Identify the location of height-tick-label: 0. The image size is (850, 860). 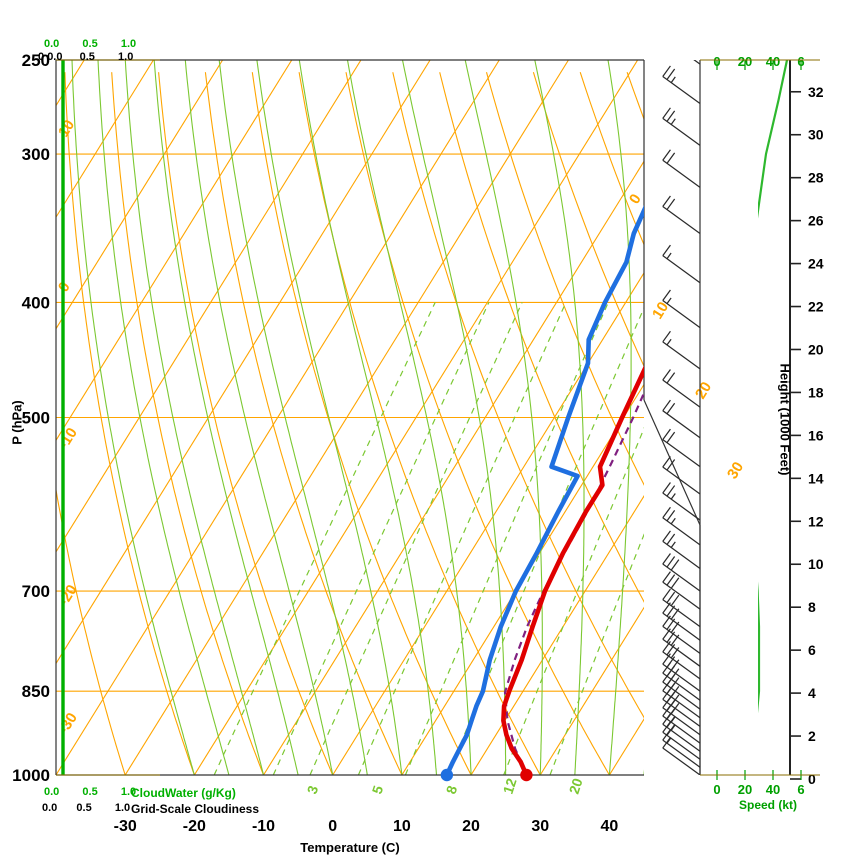
(812, 779).